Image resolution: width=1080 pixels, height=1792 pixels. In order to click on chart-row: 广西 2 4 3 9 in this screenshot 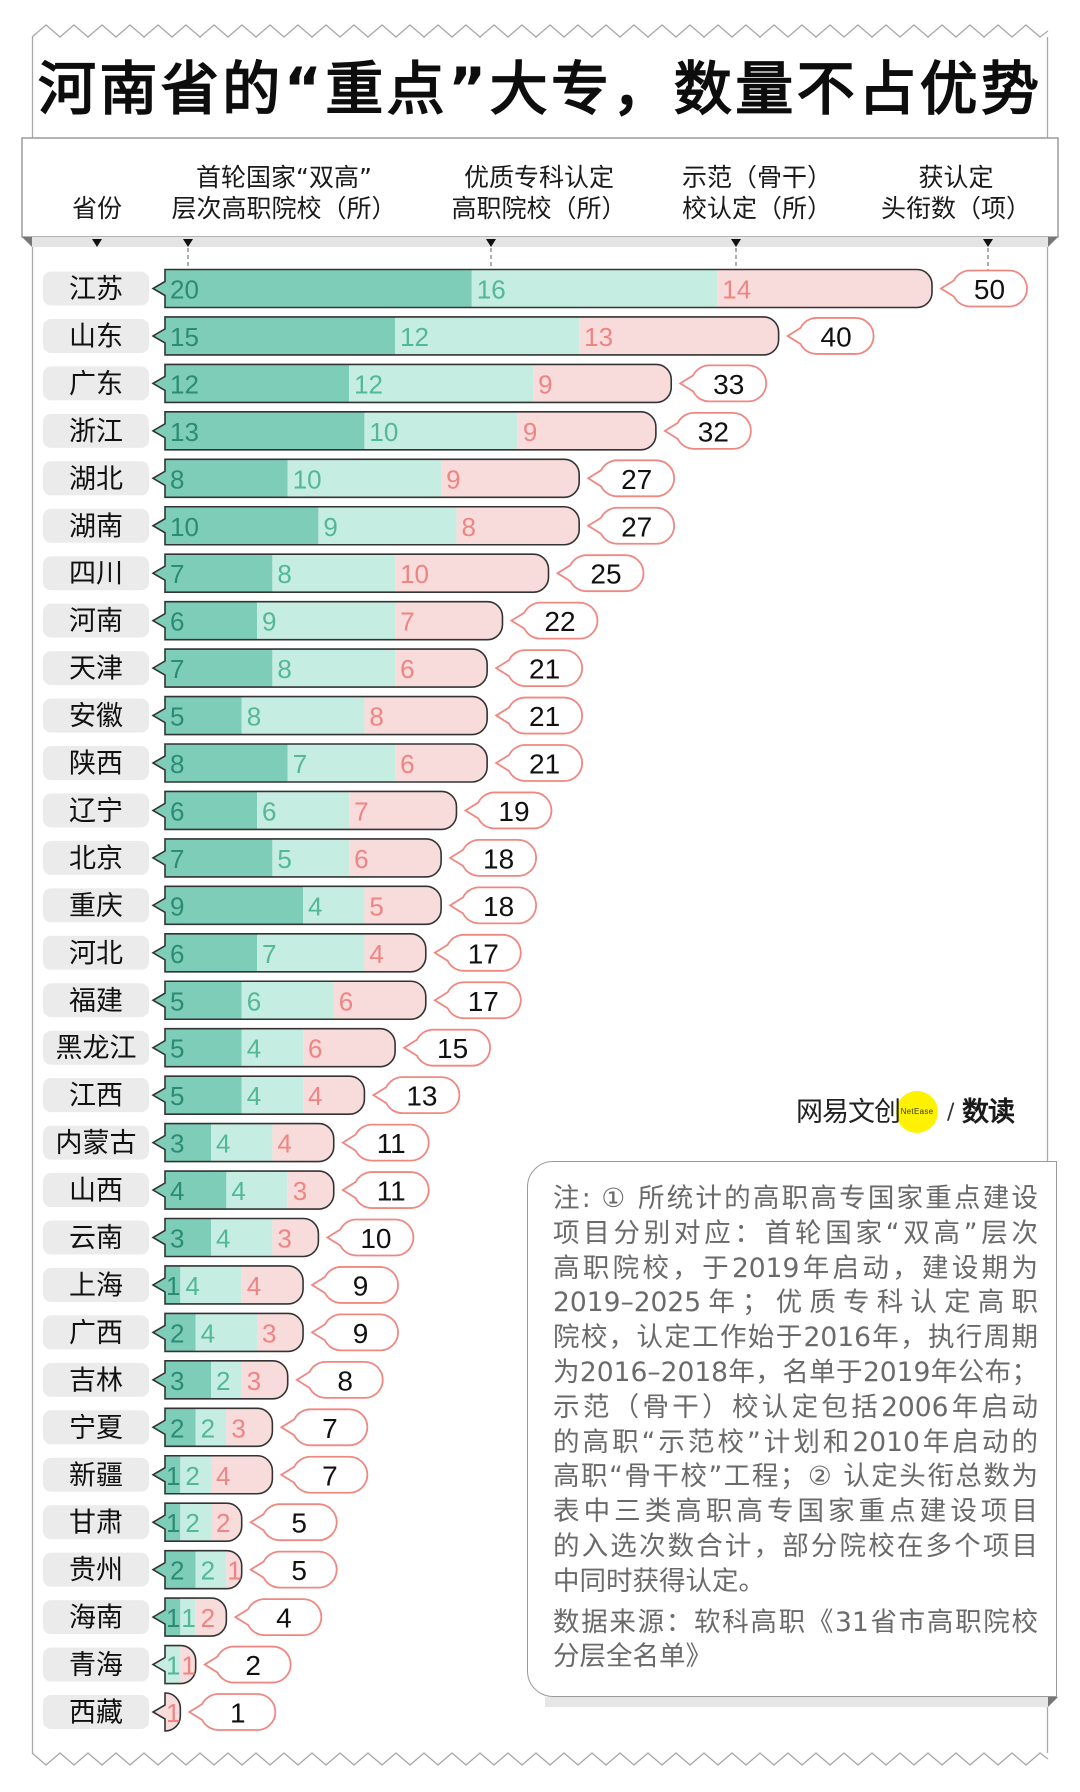, I will do `click(221, 1332)`.